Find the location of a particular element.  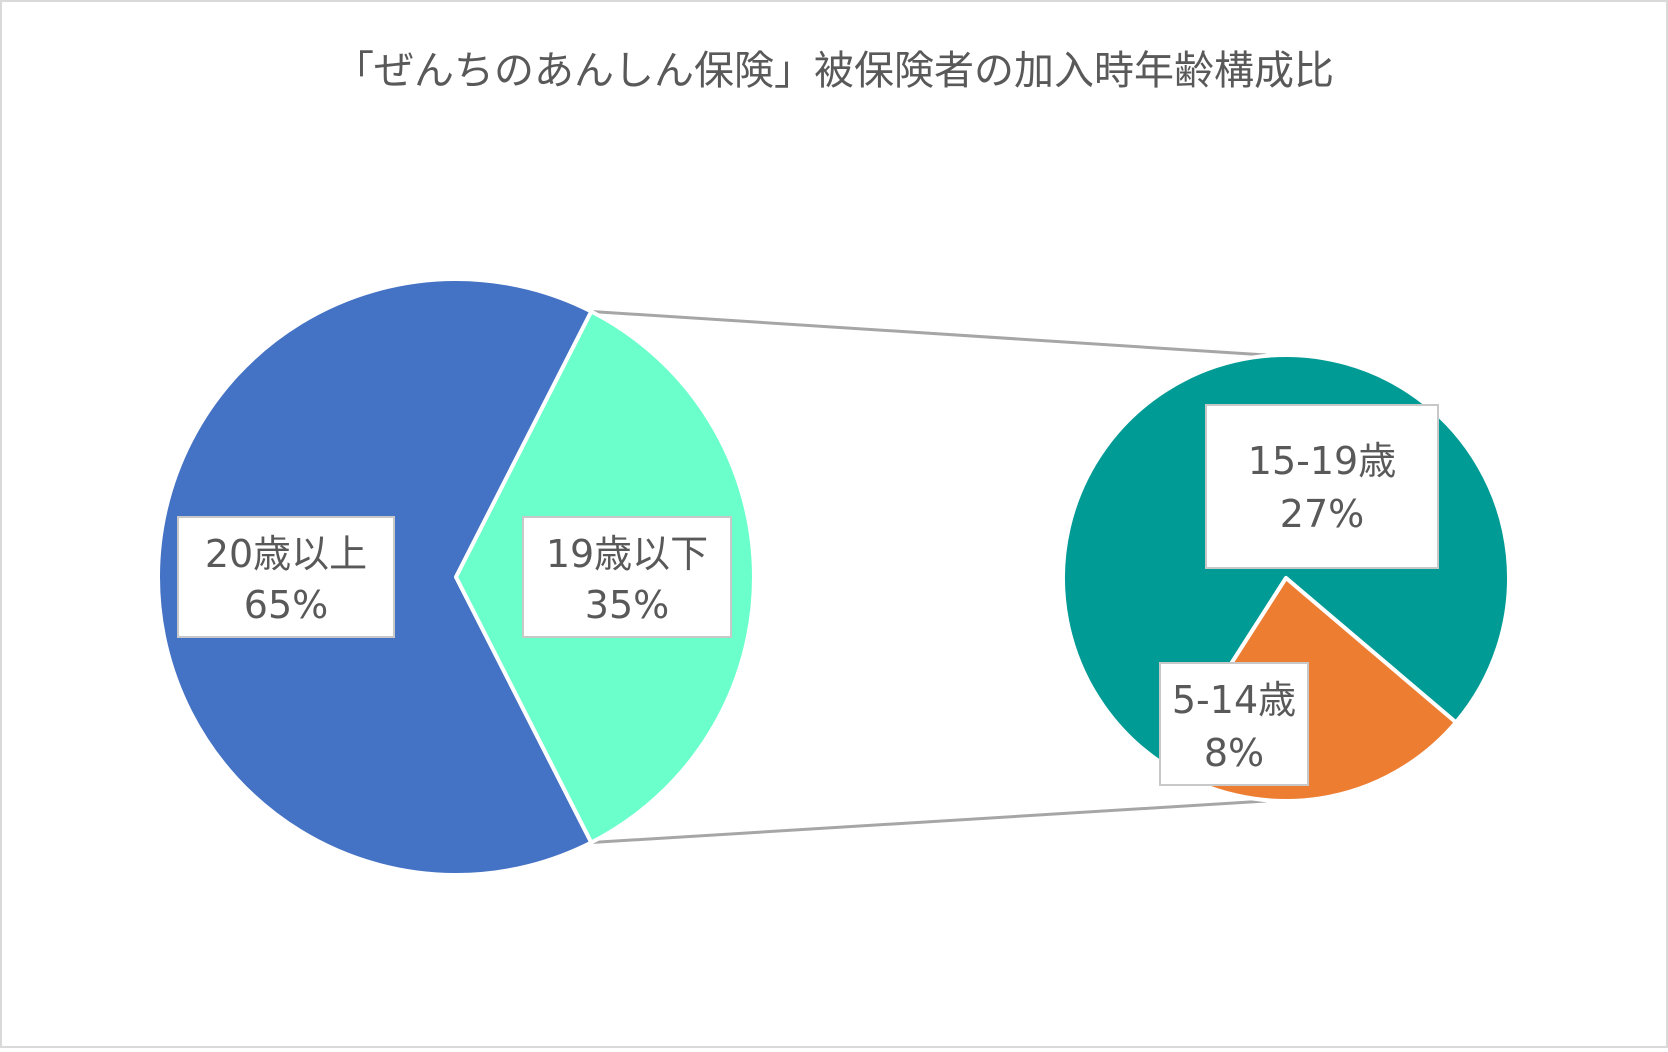

label-value: 65% is located at coordinates (286, 605).